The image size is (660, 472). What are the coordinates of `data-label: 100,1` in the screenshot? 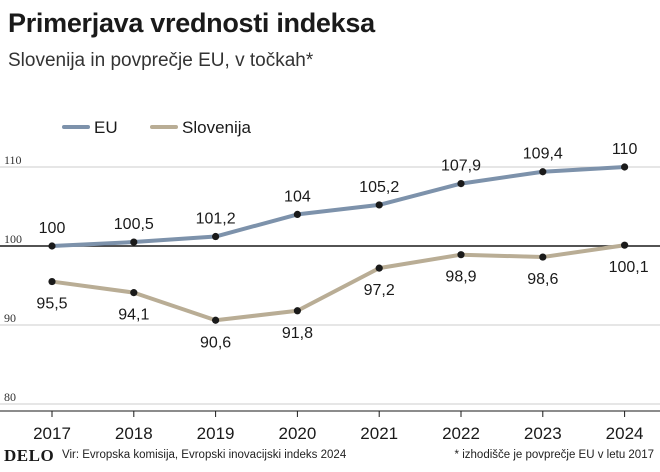 It's located at (629, 267).